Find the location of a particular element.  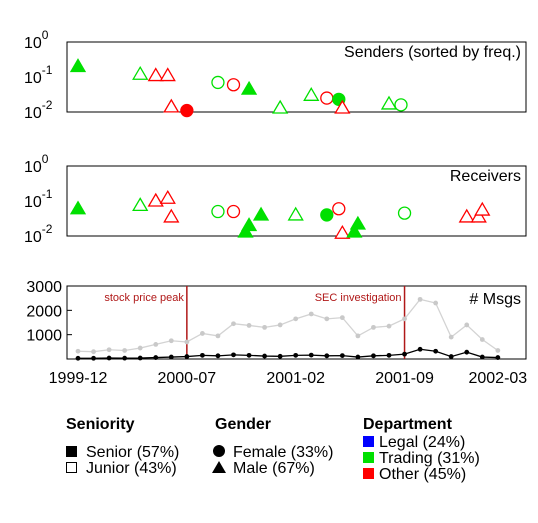

messages-xtick: 2000-07 is located at coordinates (186, 378).